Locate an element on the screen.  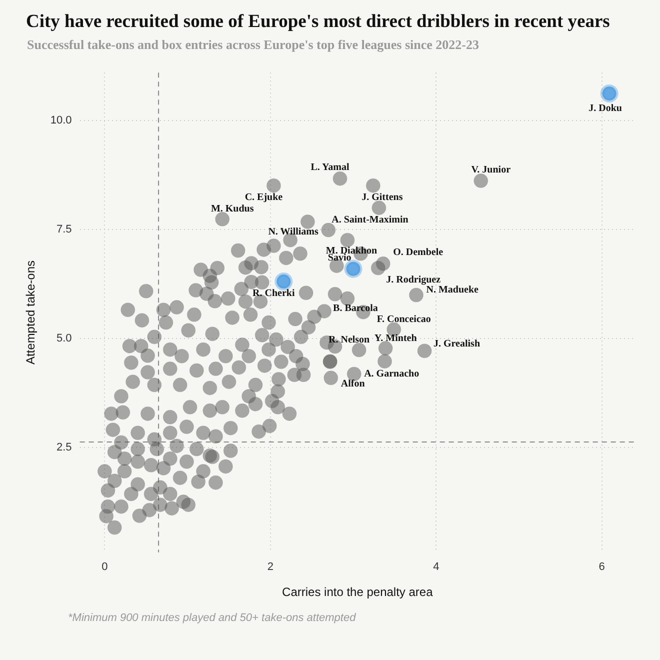
y-tick-label: 2.5 is located at coordinates (64, 448).